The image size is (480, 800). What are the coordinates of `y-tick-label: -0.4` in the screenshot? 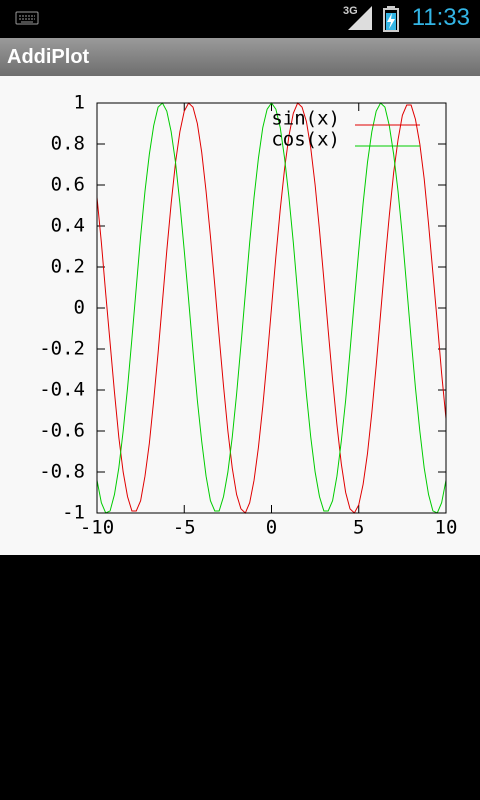 It's located at (62, 390).